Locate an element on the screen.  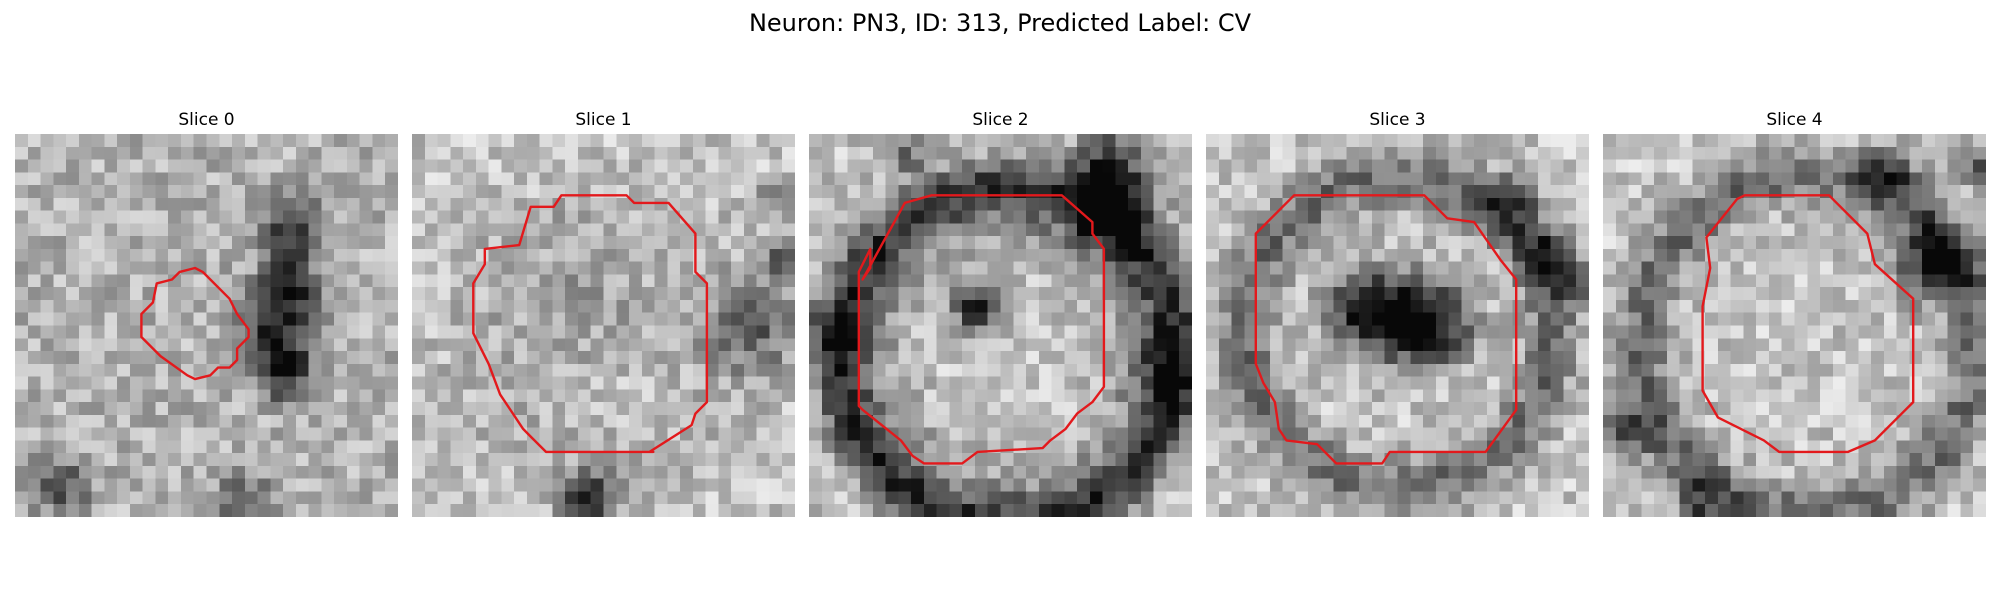
slice-title: Slice 2 is located at coordinates (1000, 120).